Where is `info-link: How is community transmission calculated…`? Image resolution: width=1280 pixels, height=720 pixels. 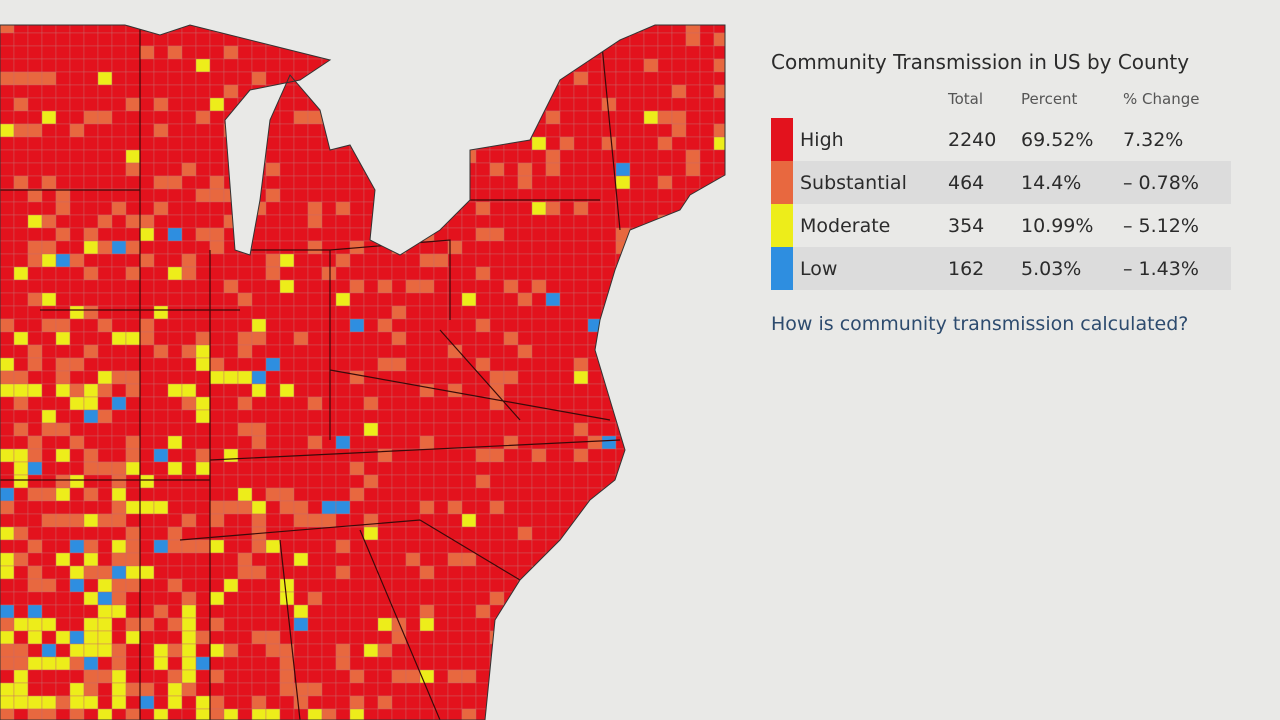 info-link: How is community transmission calculated… is located at coordinates (980, 324).